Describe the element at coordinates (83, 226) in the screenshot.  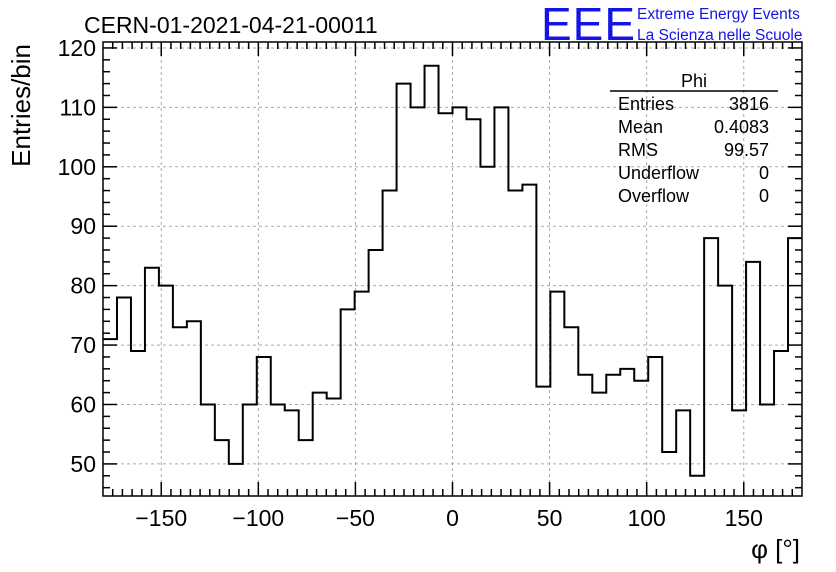
I see `y-tick-label: 90` at that location.